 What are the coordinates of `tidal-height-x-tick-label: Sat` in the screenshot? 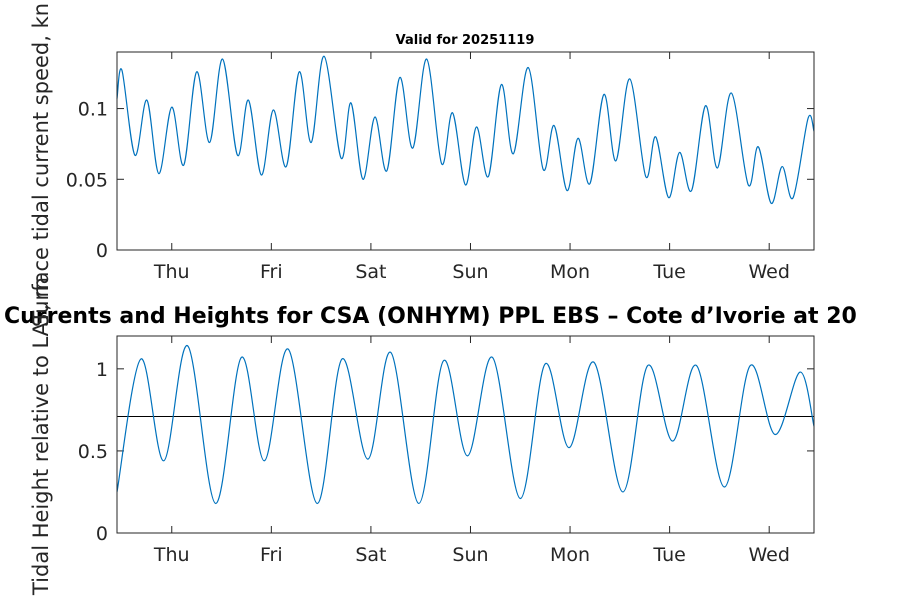 It's located at (370, 555).